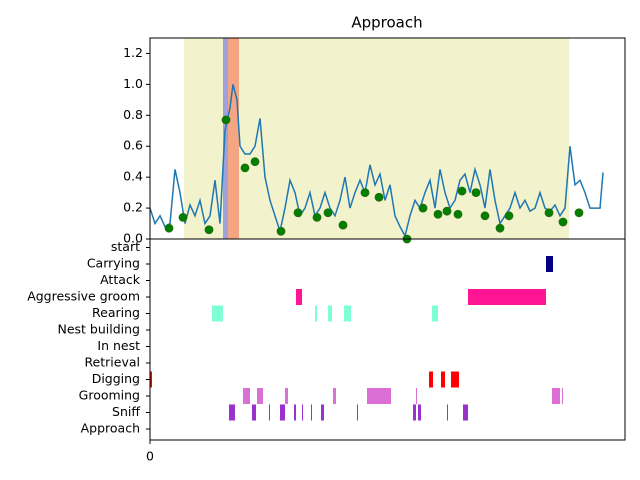 The height and width of the screenshot is (480, 640). Describe the element at coordinates (133, 207) in the screenshot. I see `y-tick-label: 0.2` at that location.